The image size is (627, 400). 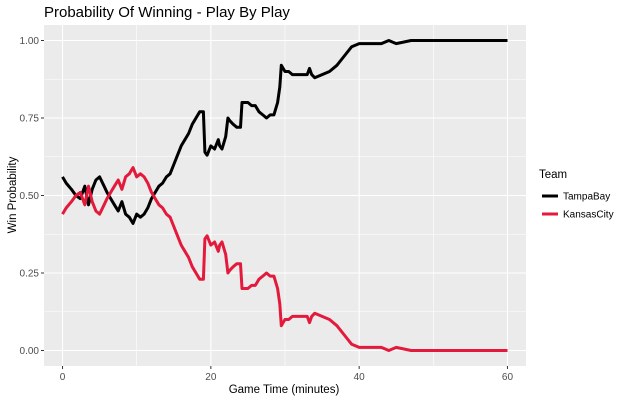 I want to click on x-tick-label: 20, so click(x=211, y=377).